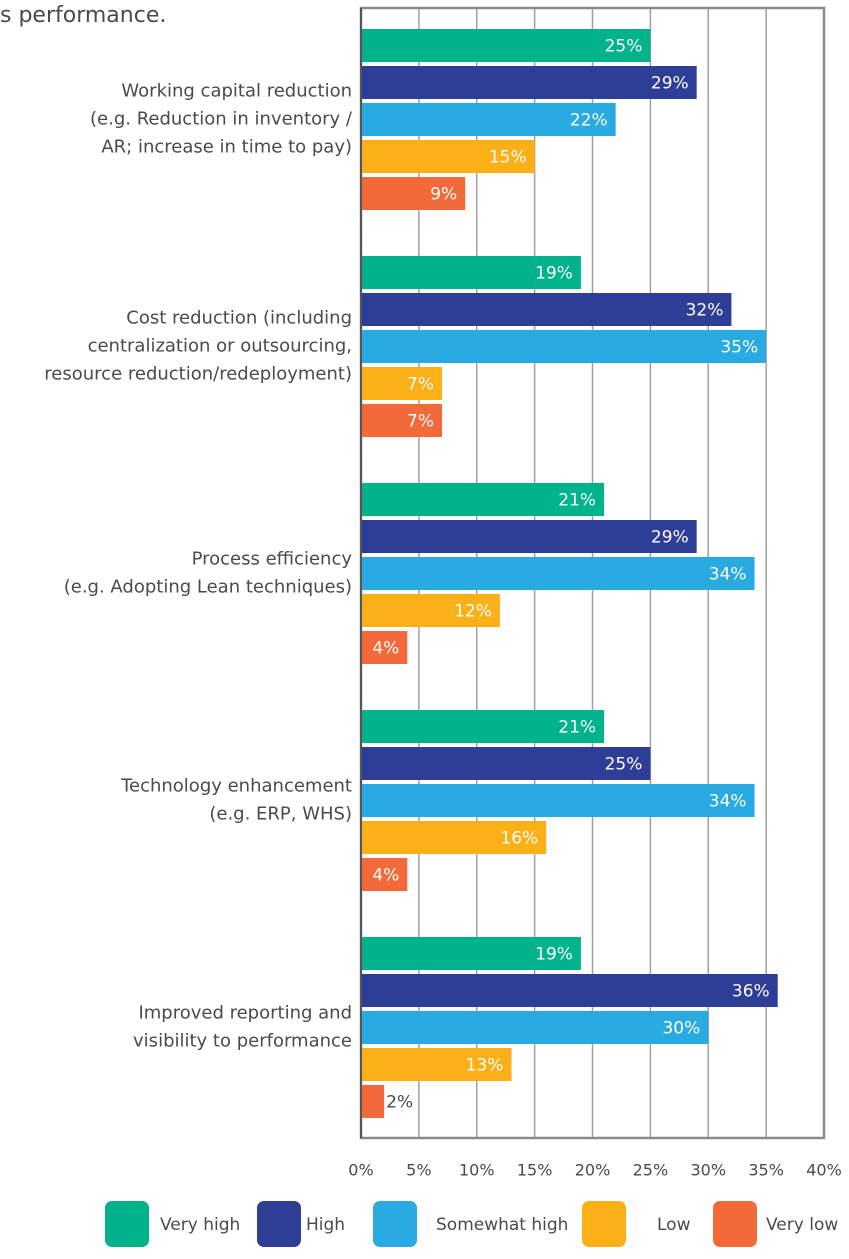 The height and width of the screenshot is (1259, 849). Describe the element at coordinates (200, 1225) in the screenshot. I see `legend-label: Very high` at that location.